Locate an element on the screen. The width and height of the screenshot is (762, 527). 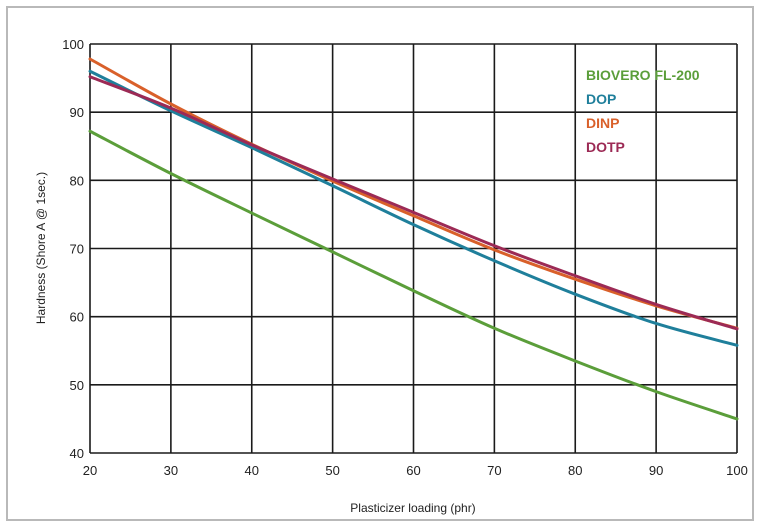
x-tick-label-4: 60 is located at coordinates (413, 470).